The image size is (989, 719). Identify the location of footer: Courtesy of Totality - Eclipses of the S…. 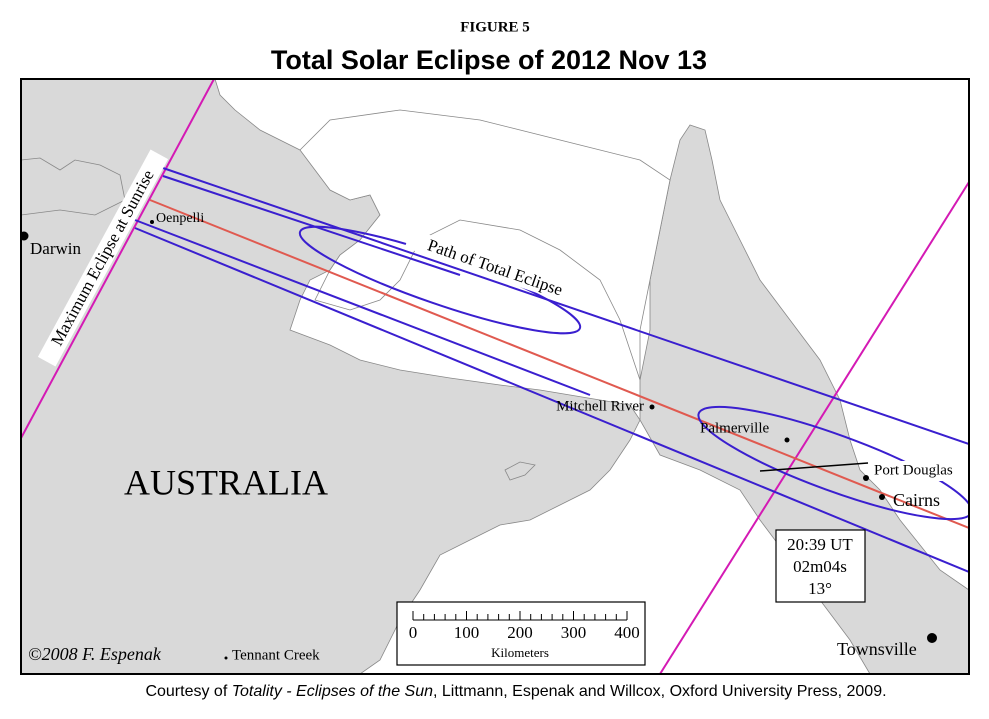
(515, 691).